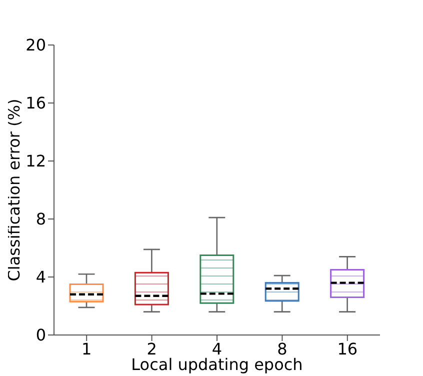 The height and width of the screenshot is (376, 423). I want to click on x-tick-label: 1, so click(87, 348).